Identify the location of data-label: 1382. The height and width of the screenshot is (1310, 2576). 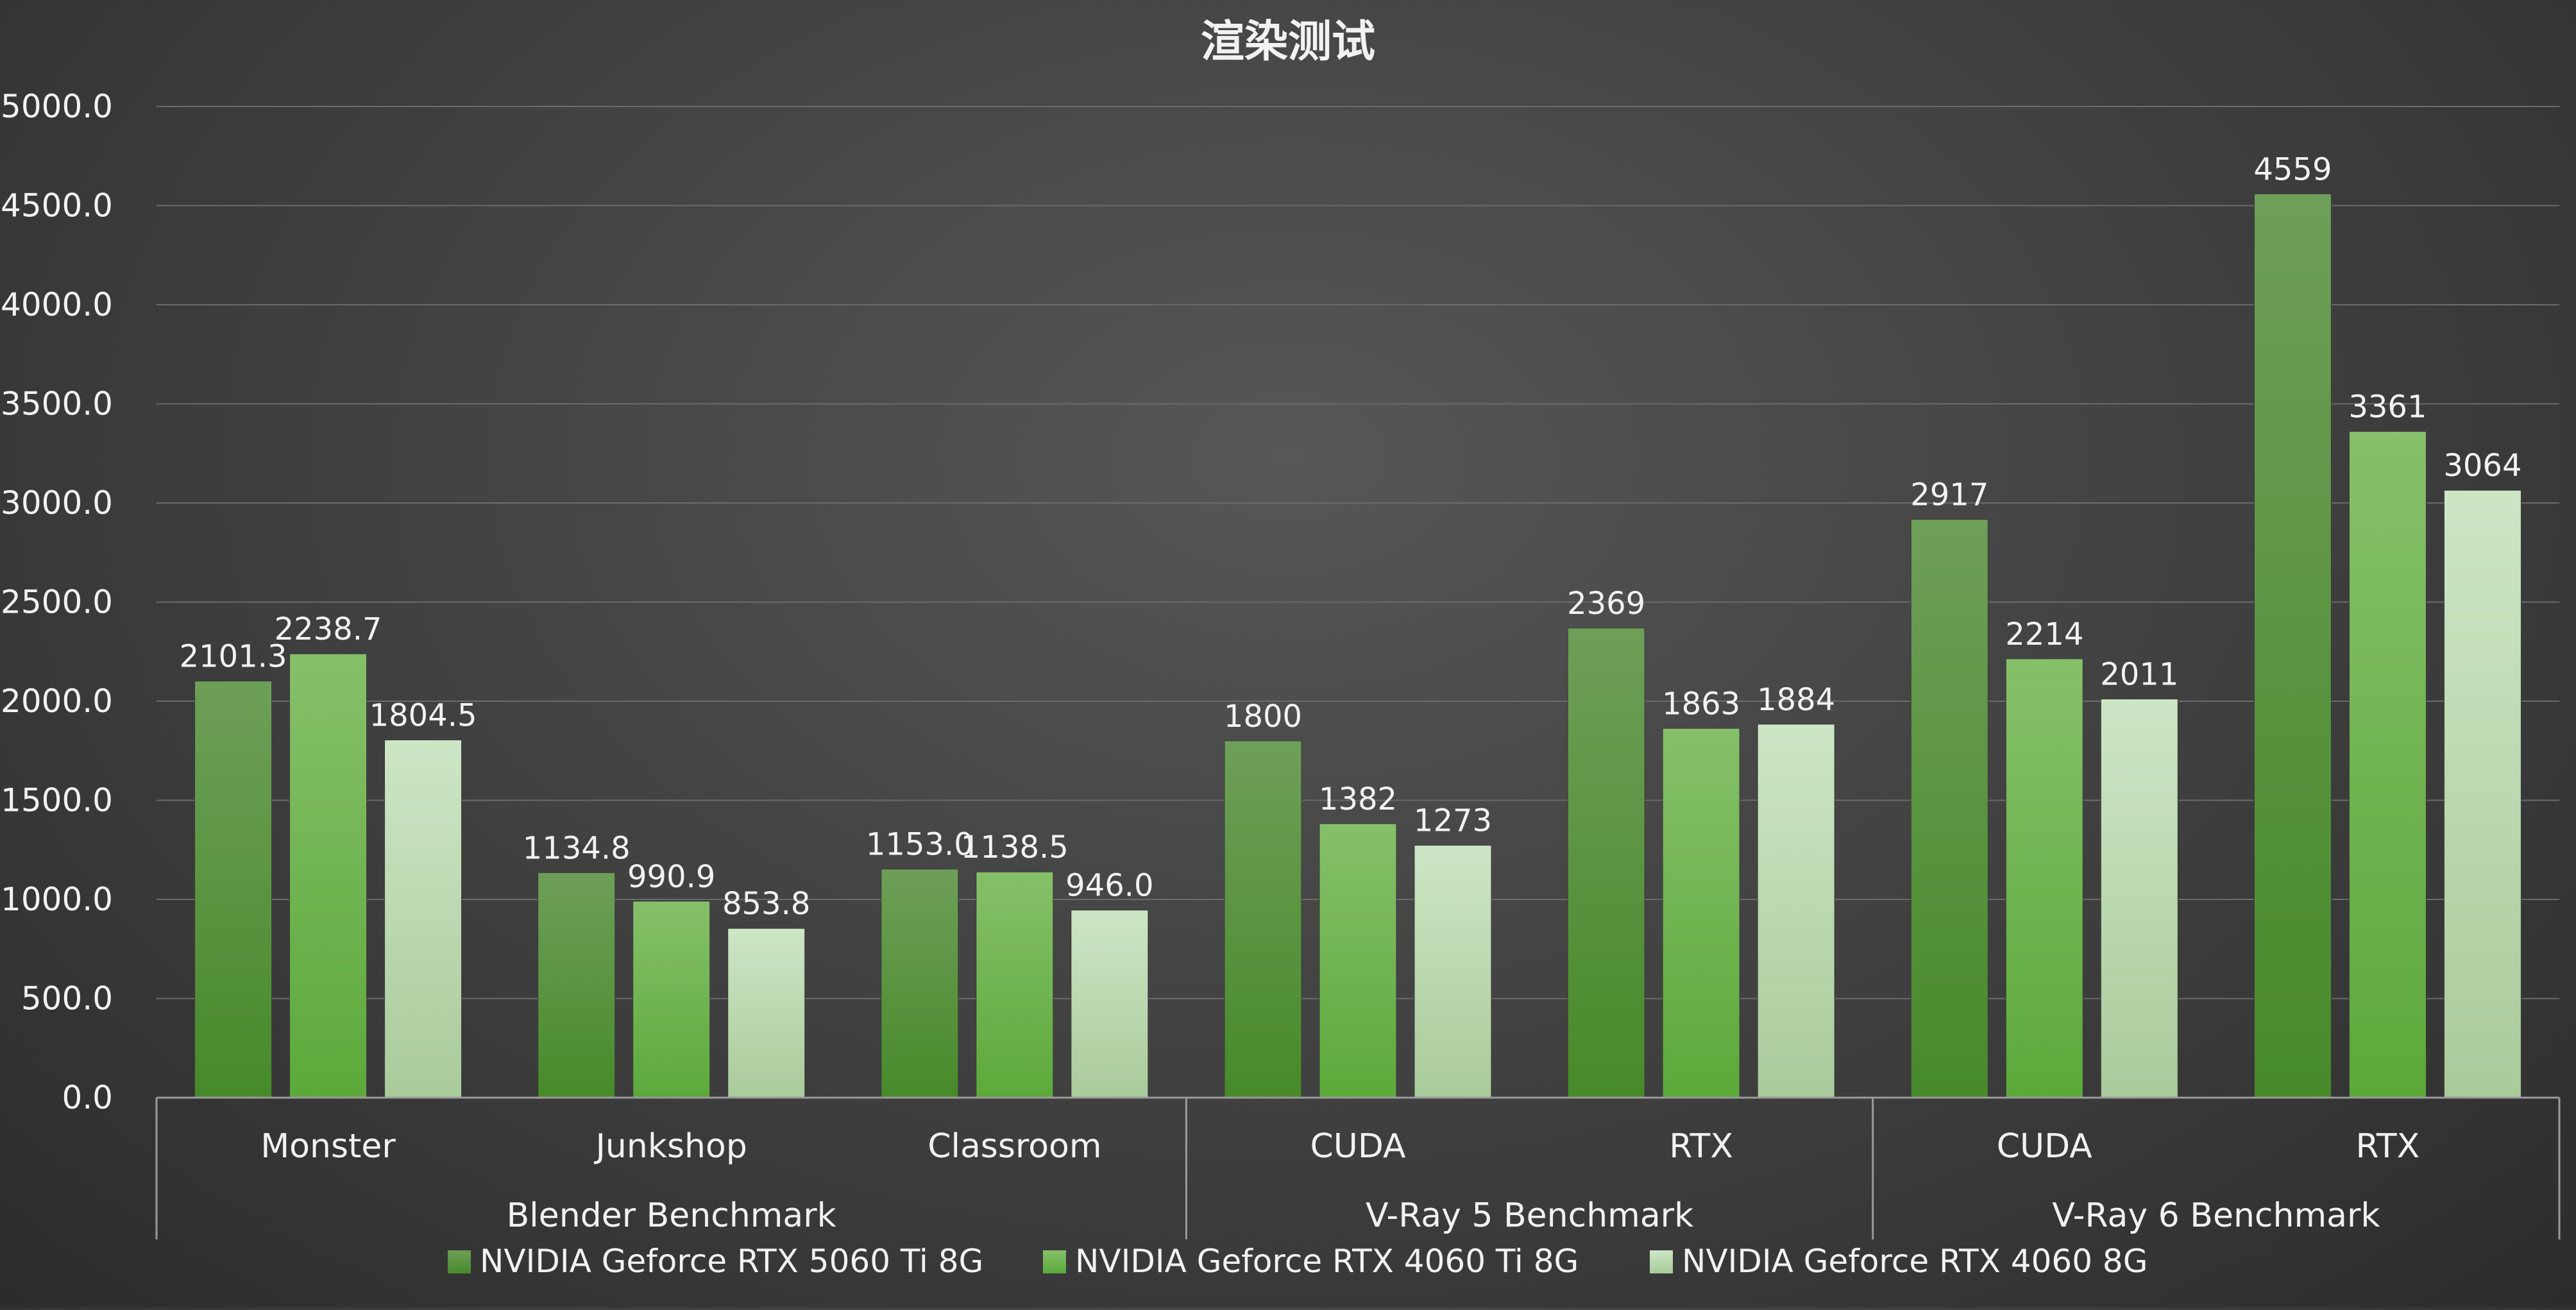
(1358, 799).